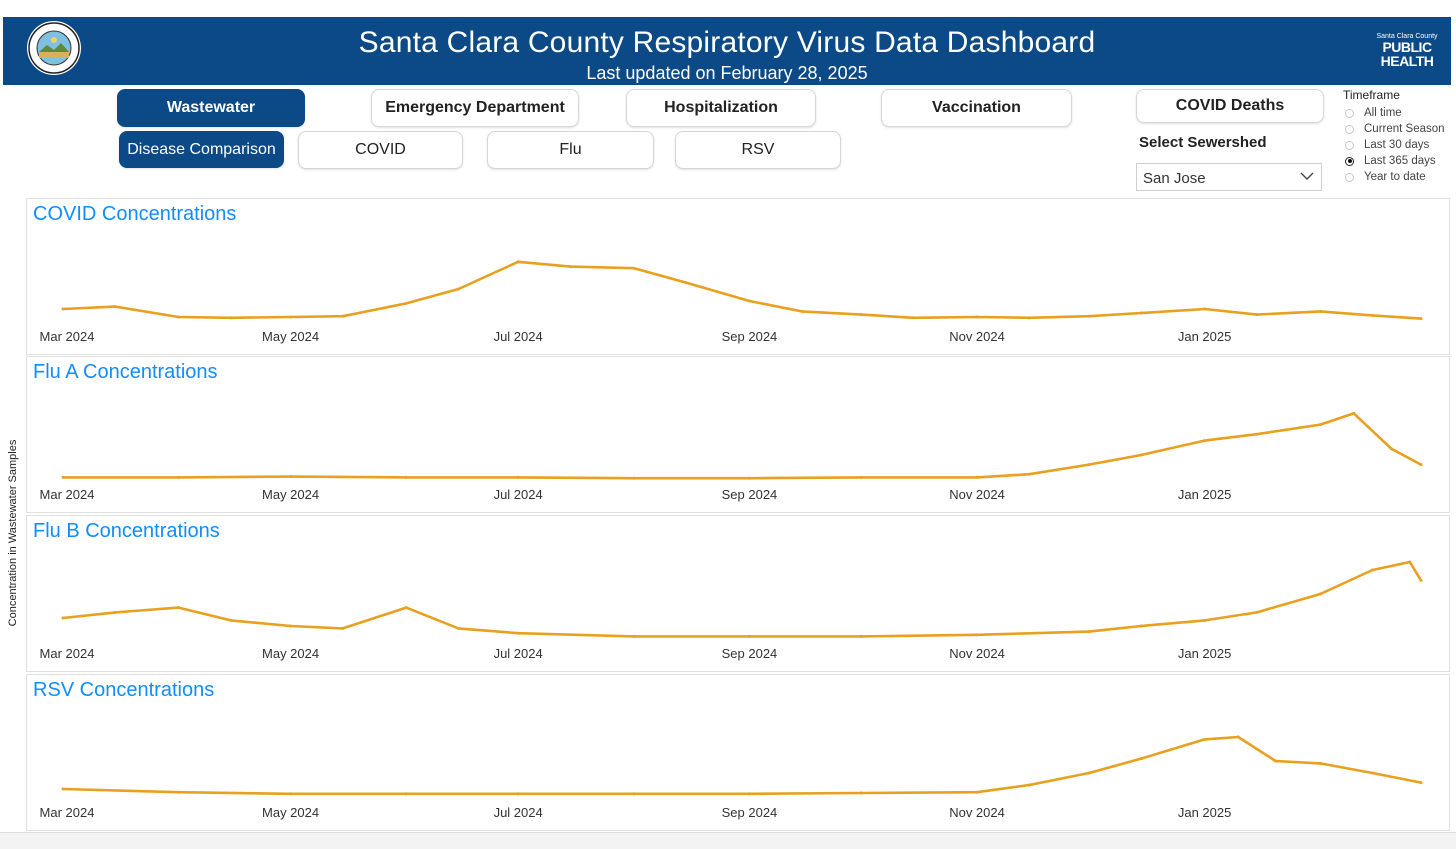  Describe the element at coordinates (1373, 113) in the screenshot. I see `timeframe-option-all-time: All time` at that location.